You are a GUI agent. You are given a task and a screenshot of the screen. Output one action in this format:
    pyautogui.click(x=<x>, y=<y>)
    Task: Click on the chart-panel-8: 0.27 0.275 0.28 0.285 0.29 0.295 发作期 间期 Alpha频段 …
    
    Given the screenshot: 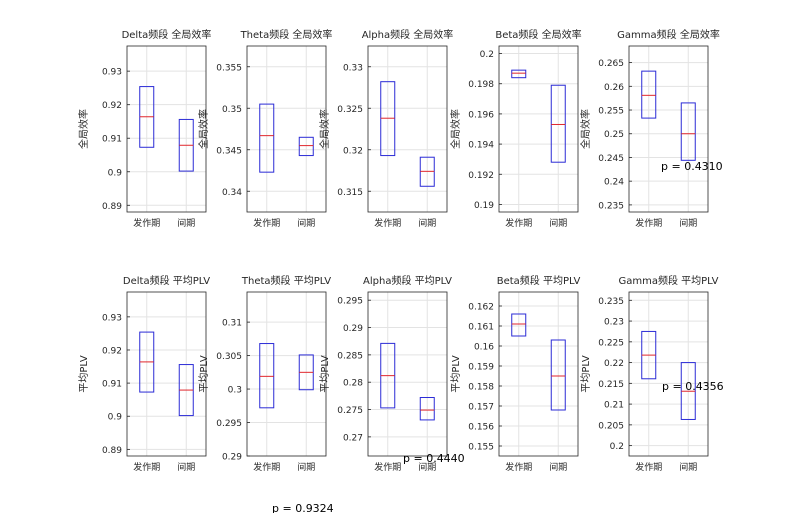 What is the action you would take?
    pyautogui.click(x=385, y=373)
    